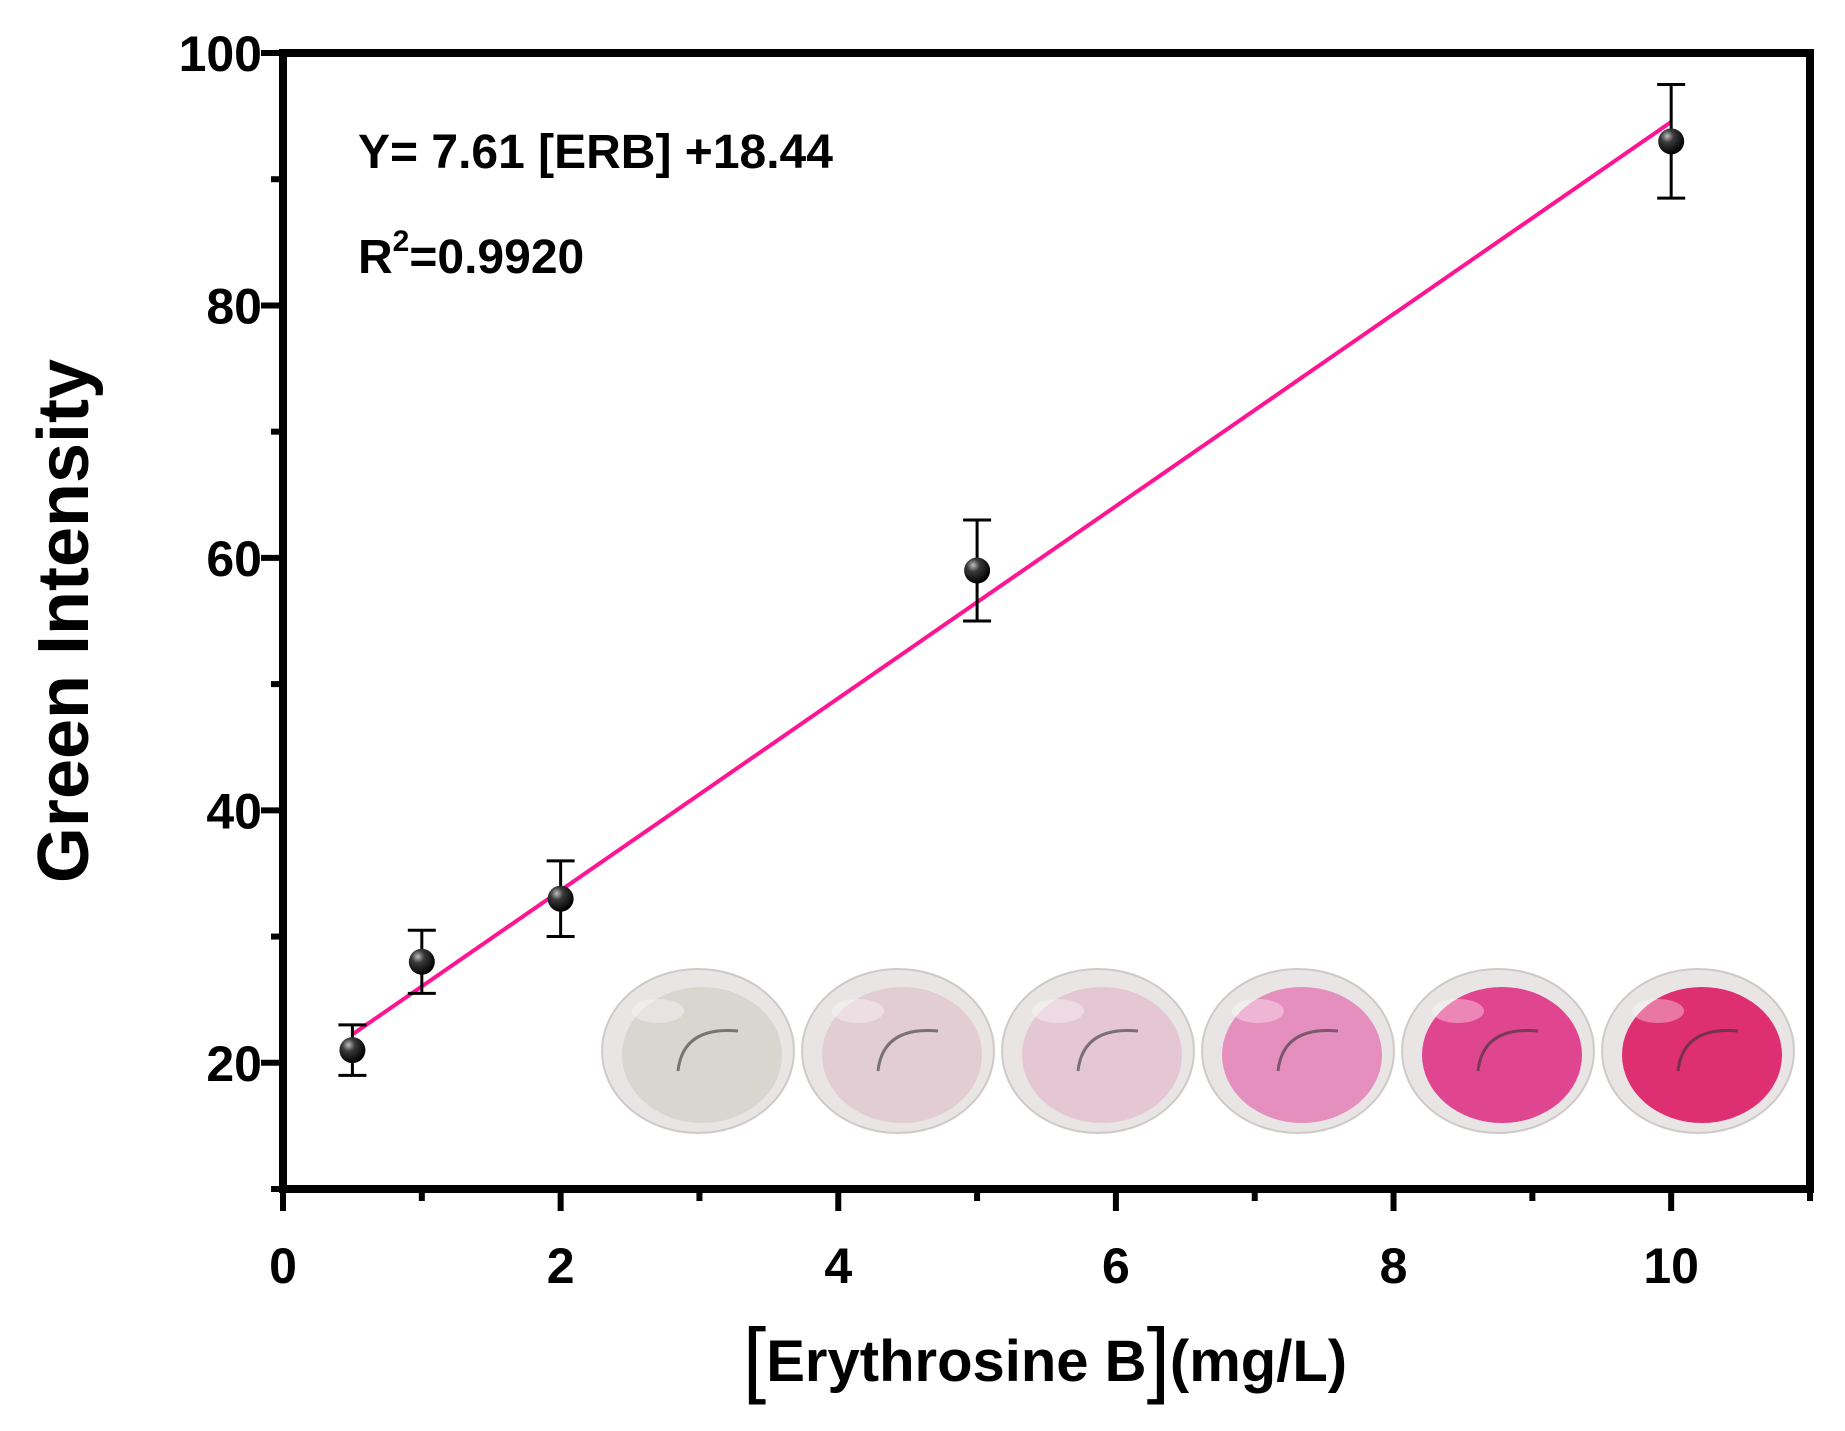  Describe the element at coordinates (64, 621) in the screenshot. I see `y-axis-title: Green Intensity` at that location.